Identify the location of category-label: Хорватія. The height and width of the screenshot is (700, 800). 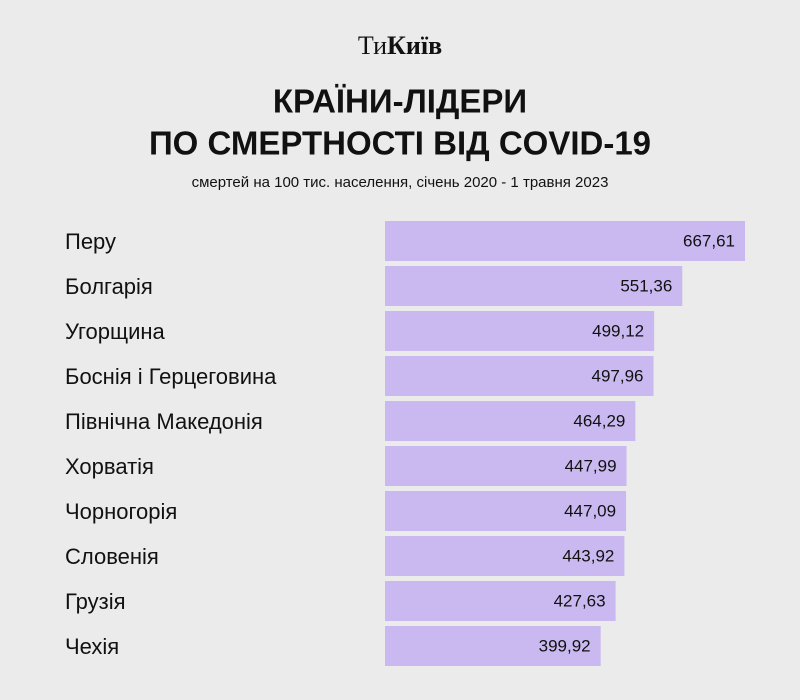
(109, 466).